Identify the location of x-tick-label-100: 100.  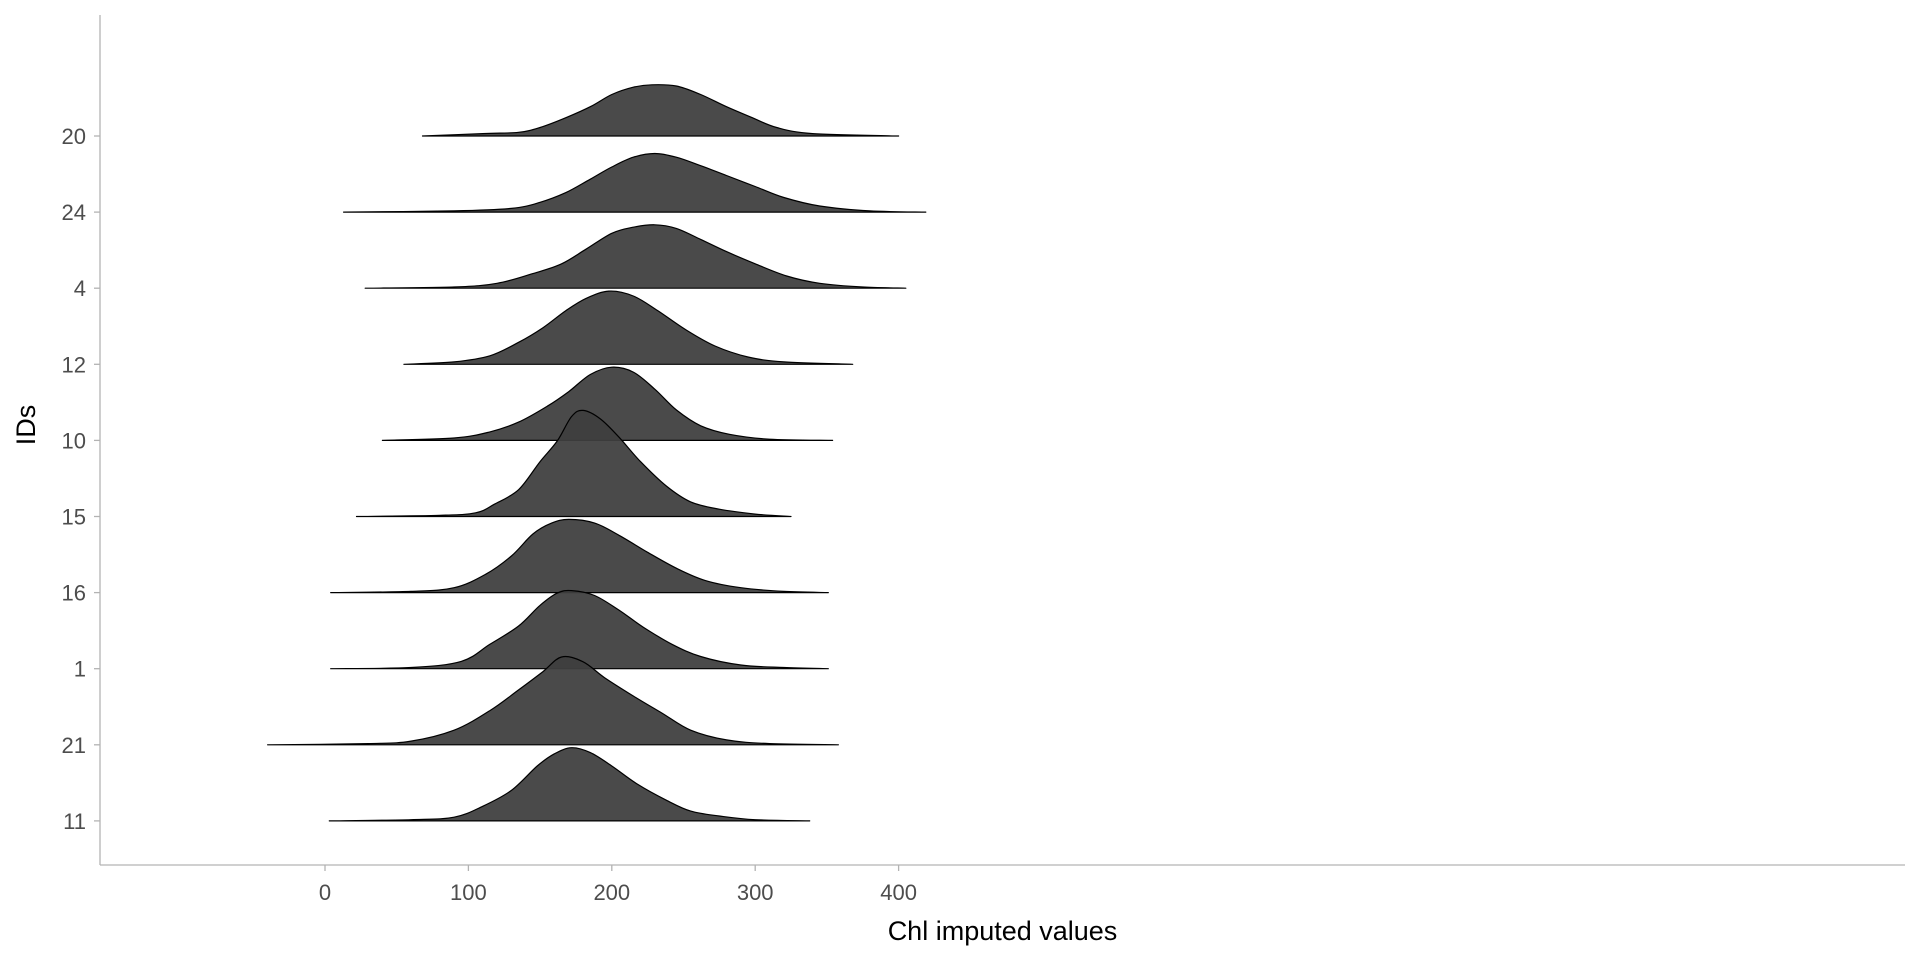
(468, 892).